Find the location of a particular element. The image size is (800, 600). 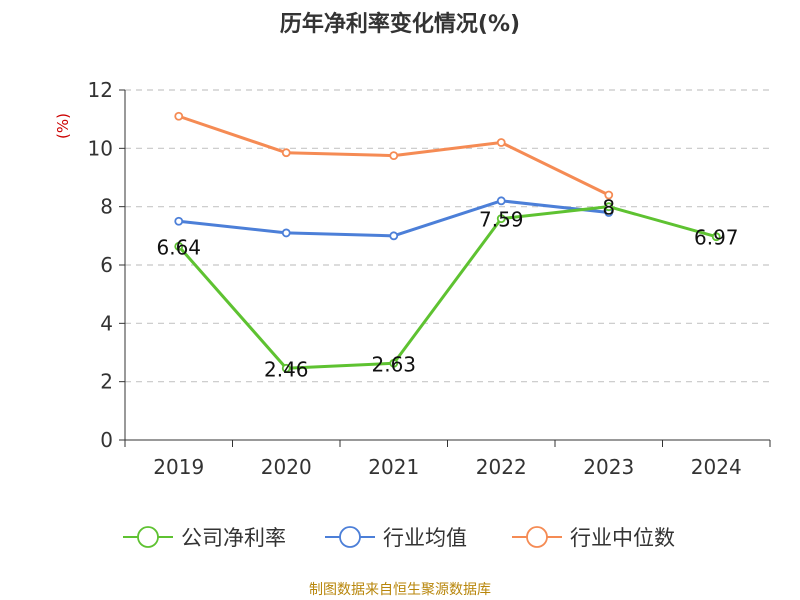

data-label: 6.97 is located at coordinates (716, 238).